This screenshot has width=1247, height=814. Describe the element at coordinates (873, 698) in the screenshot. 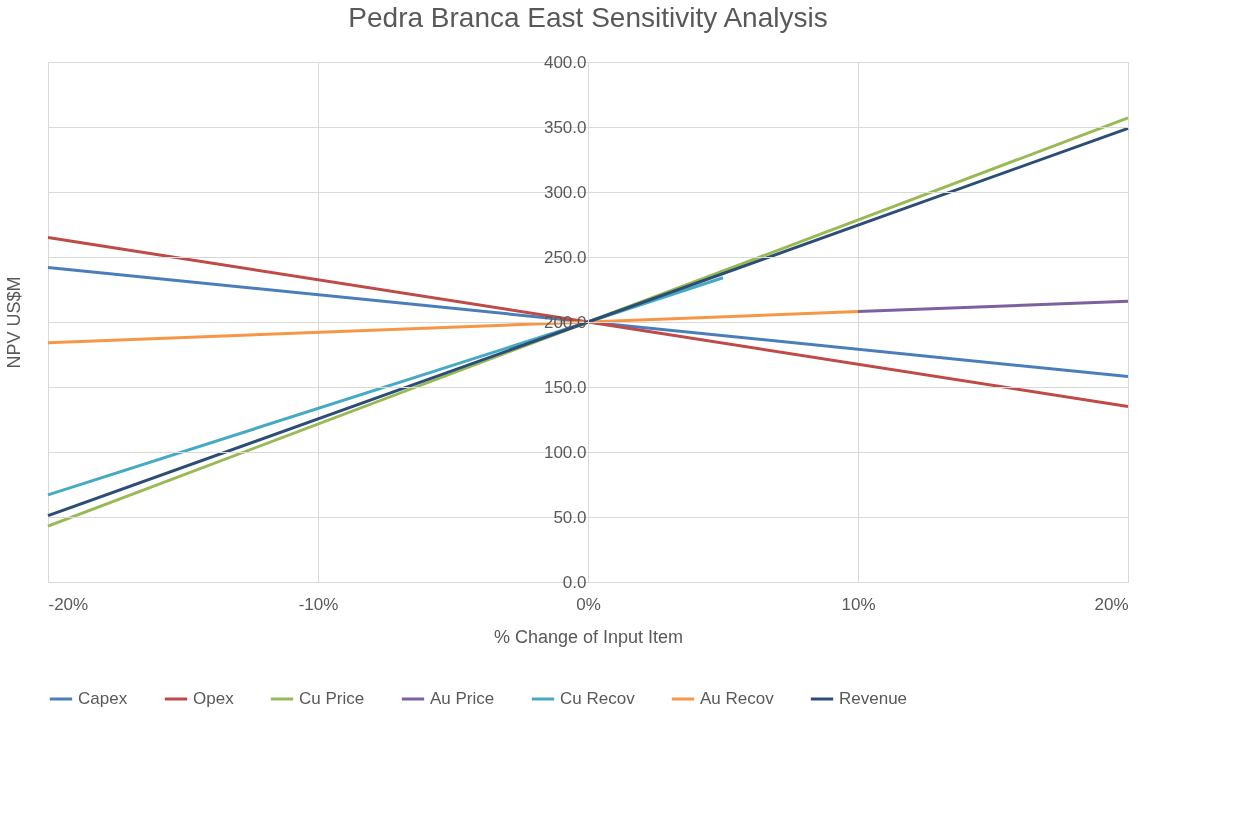

I see `legend-label: Revenue` at that location.